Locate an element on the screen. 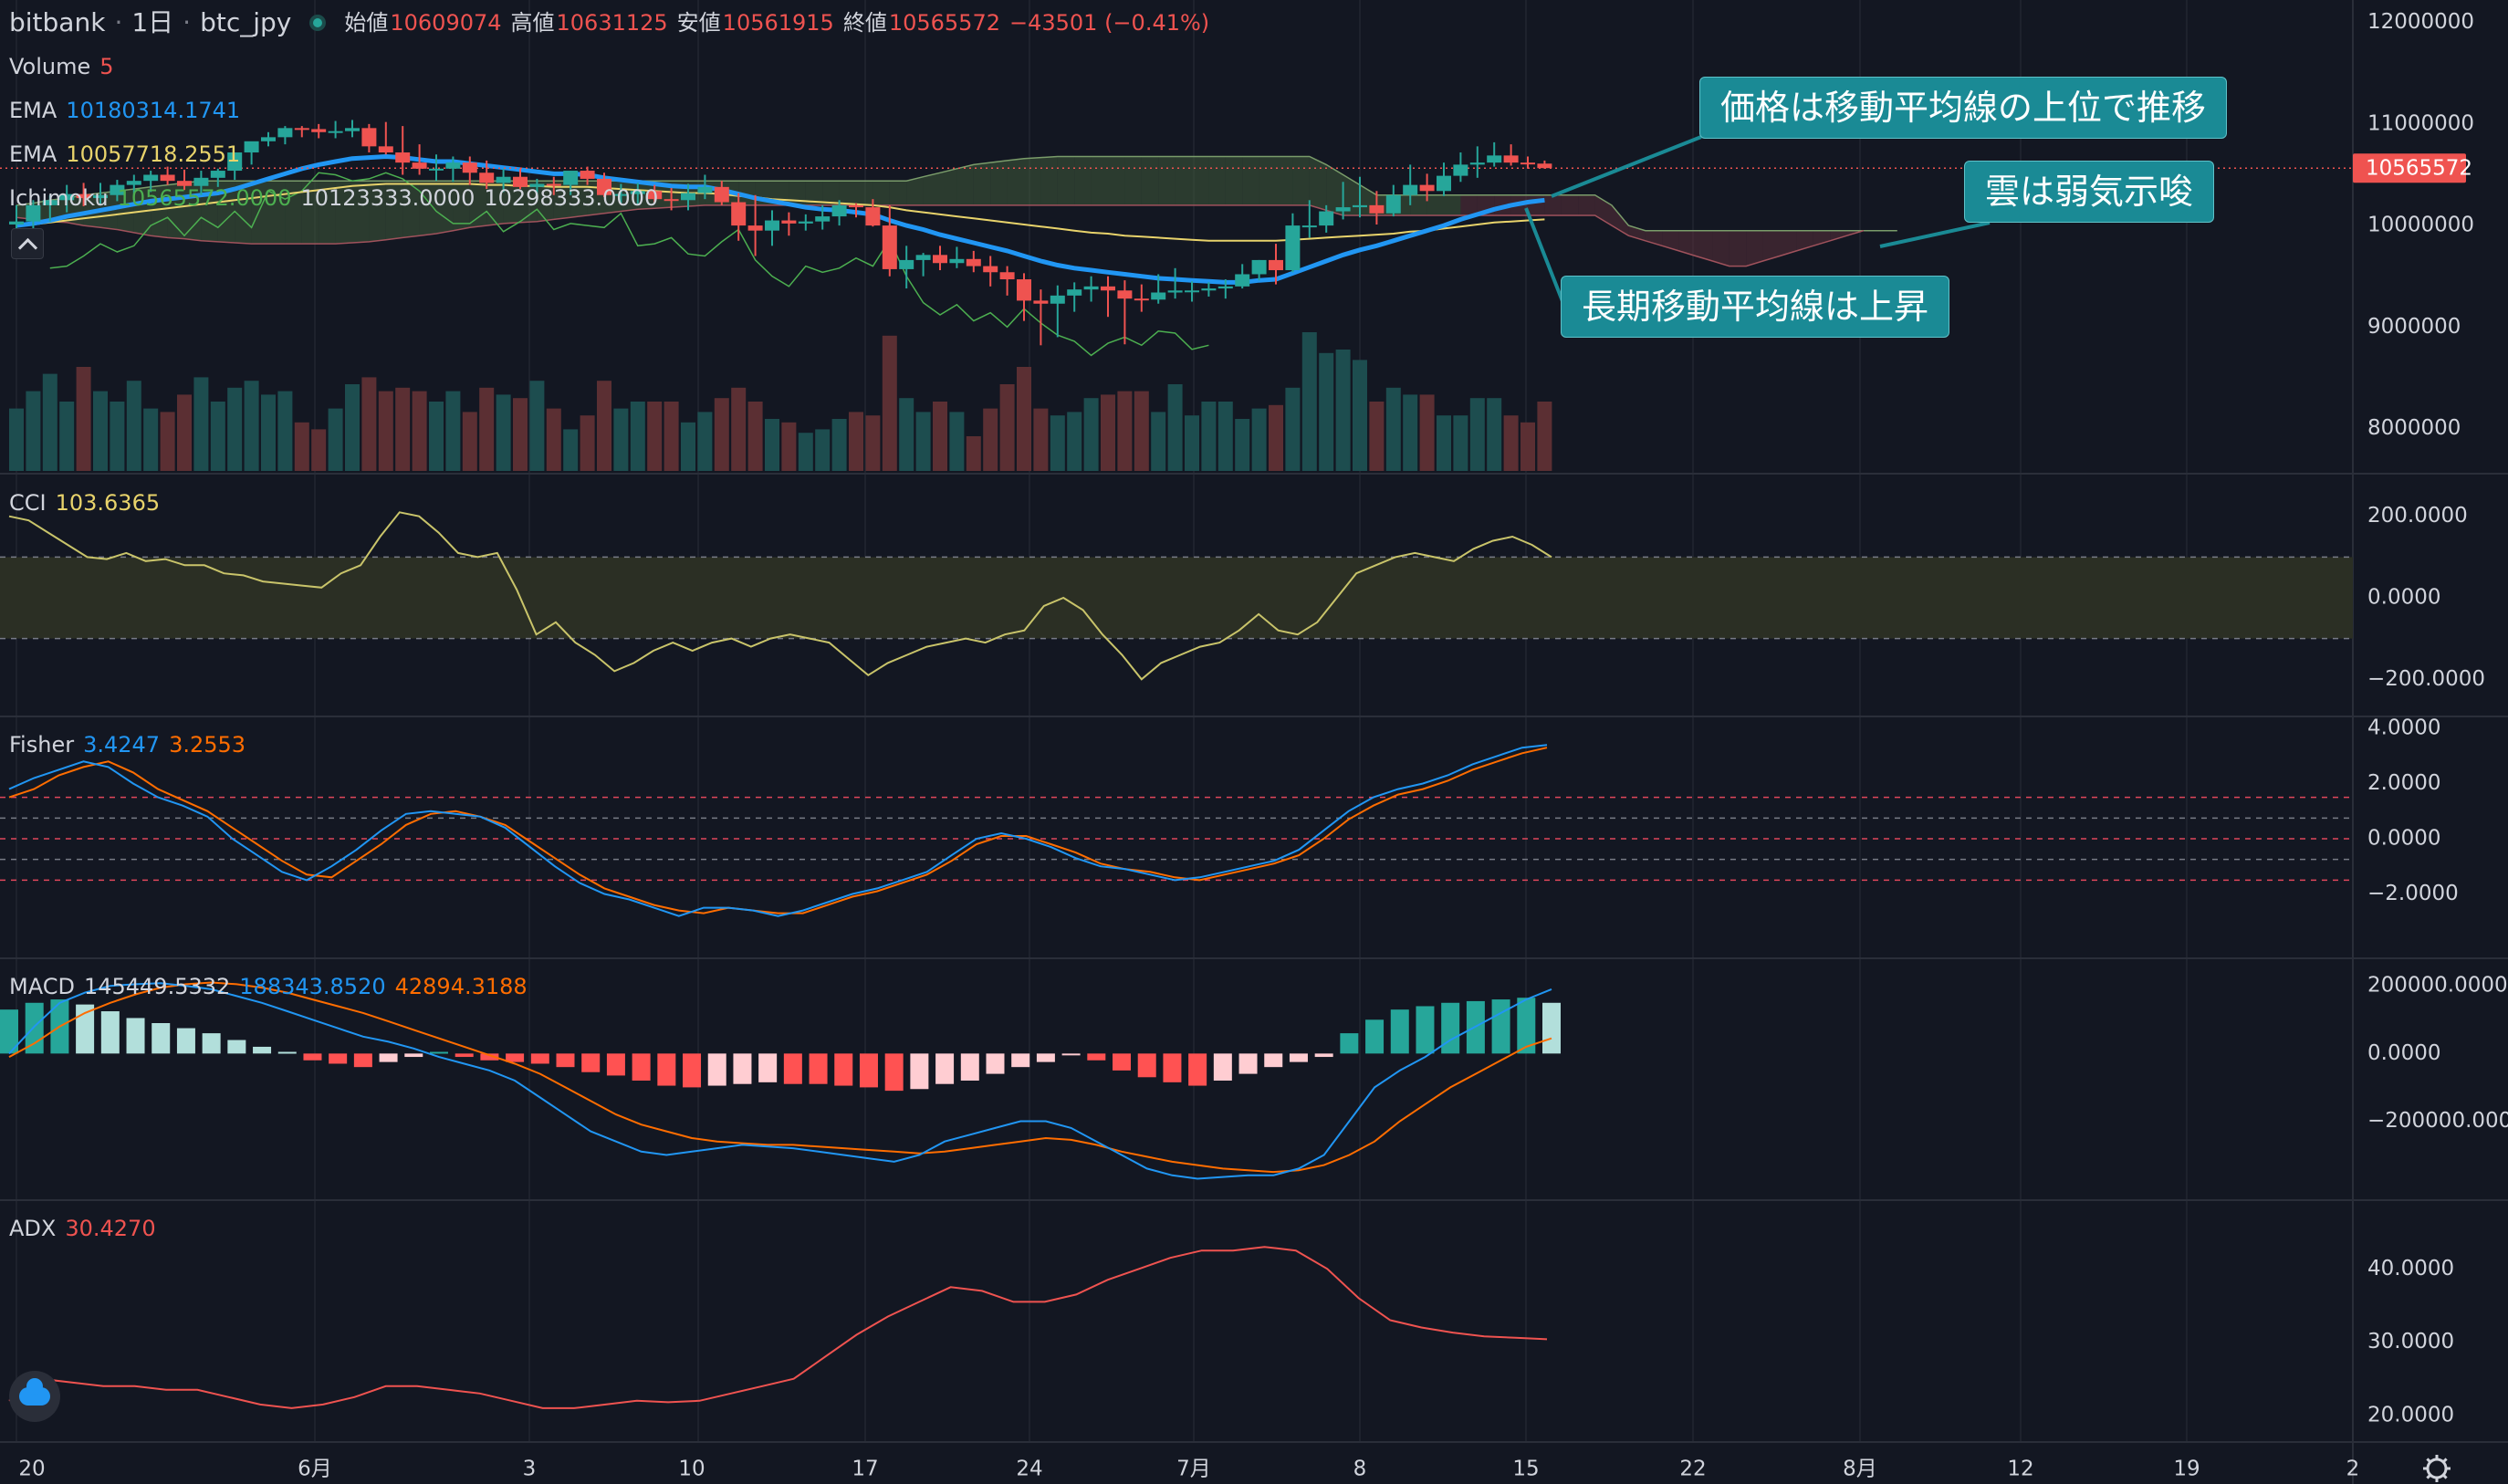  cci-tick-label: 200.0000 is located at coordinates (2418, 516).